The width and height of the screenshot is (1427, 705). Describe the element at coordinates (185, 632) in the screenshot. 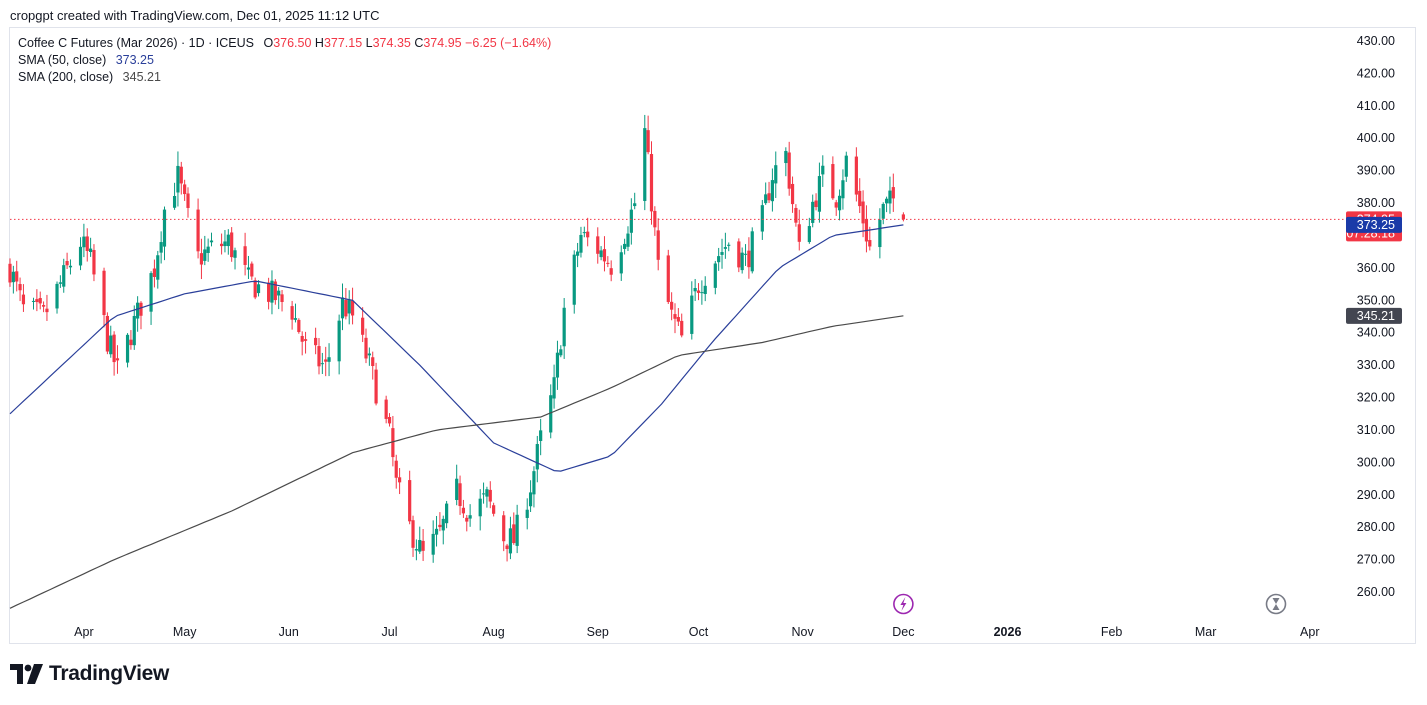

I see `x-tick-label: May` at that location.